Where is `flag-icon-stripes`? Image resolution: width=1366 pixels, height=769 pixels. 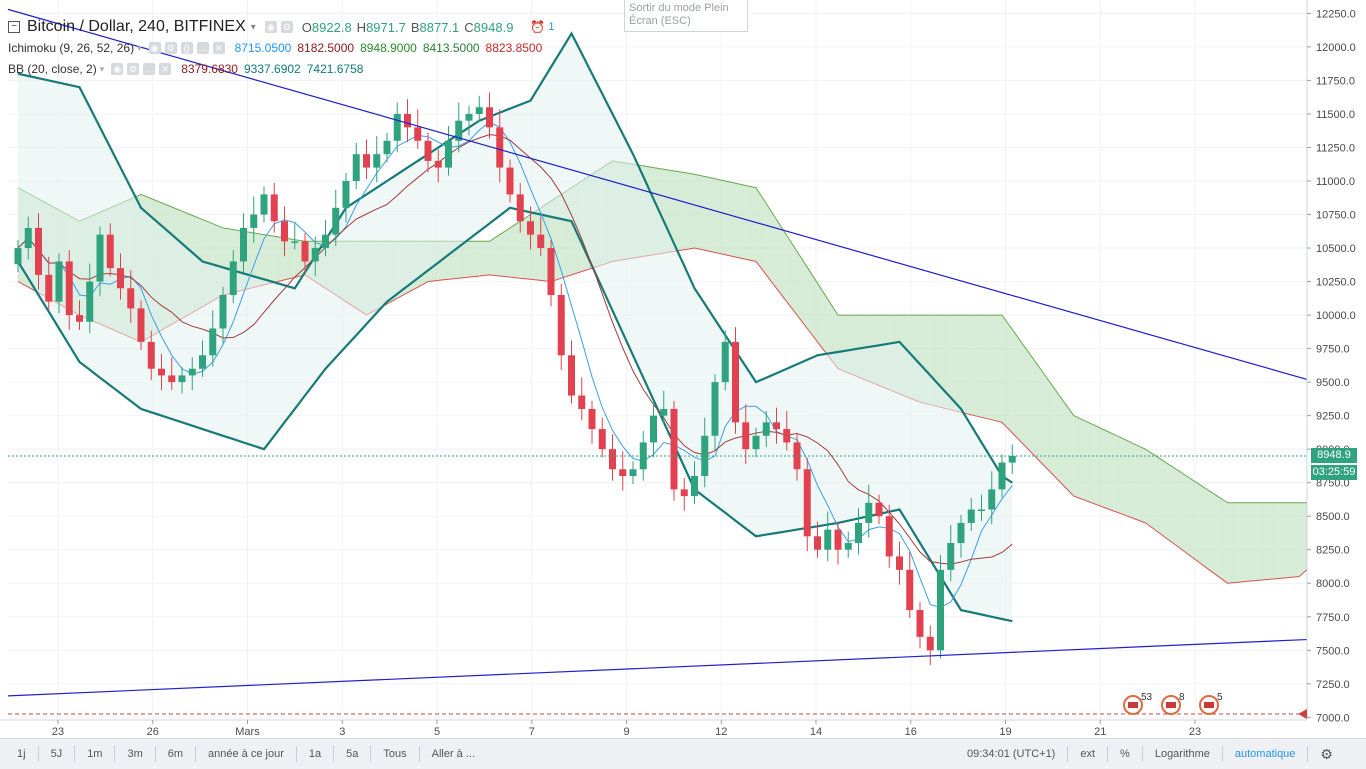 flag-icon-stripes is located at coordinates (1171, 705).